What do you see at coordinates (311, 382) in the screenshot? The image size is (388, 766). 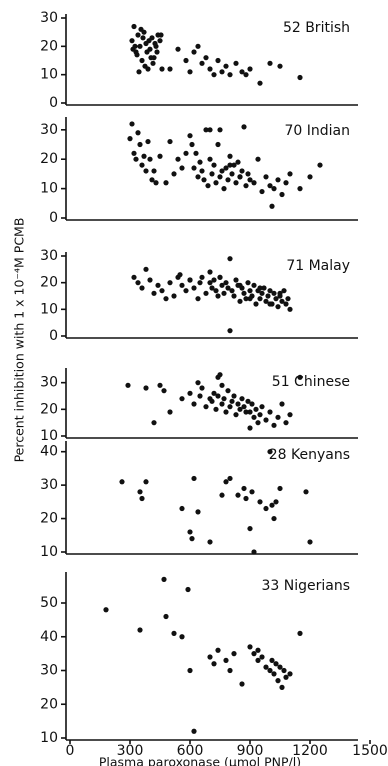 I see `panel-title: 51 Chinese` at bounding box center [311, 382].